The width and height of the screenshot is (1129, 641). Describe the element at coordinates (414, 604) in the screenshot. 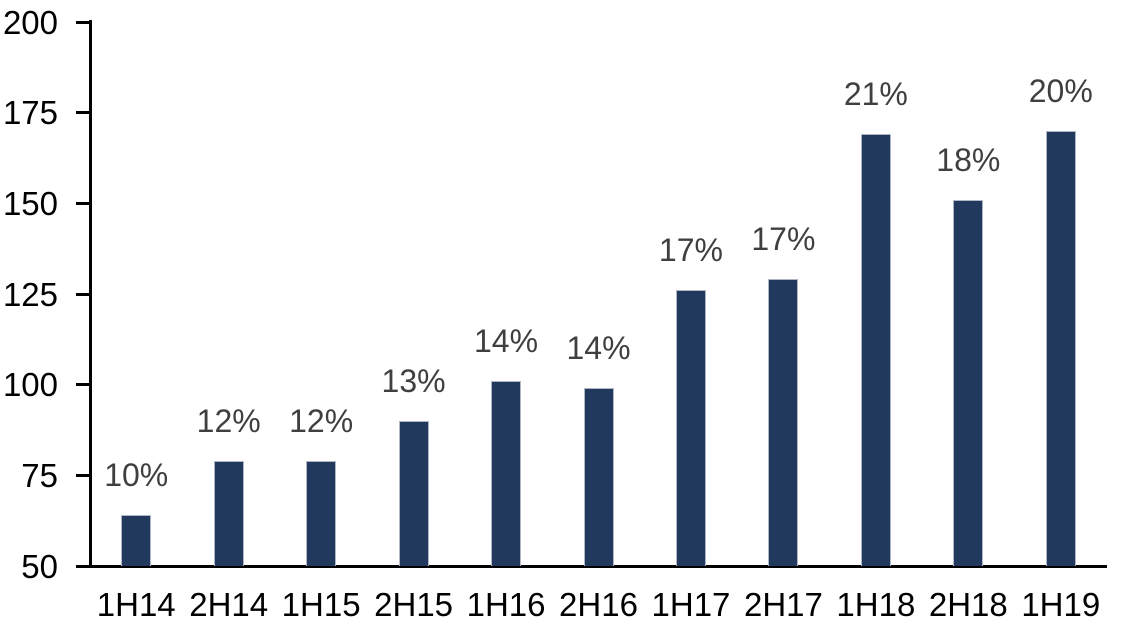

I see `x-axis-tick-label: 2H15` at that location.